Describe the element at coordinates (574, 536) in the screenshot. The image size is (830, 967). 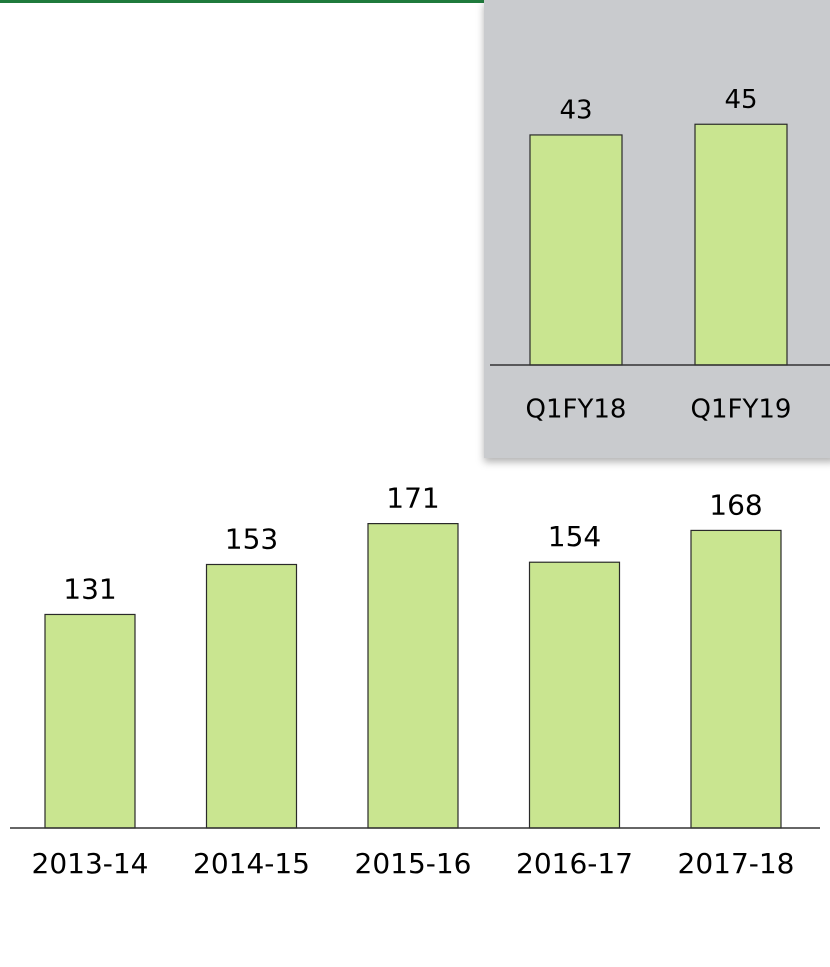
I see `data-label: 154` at that location.